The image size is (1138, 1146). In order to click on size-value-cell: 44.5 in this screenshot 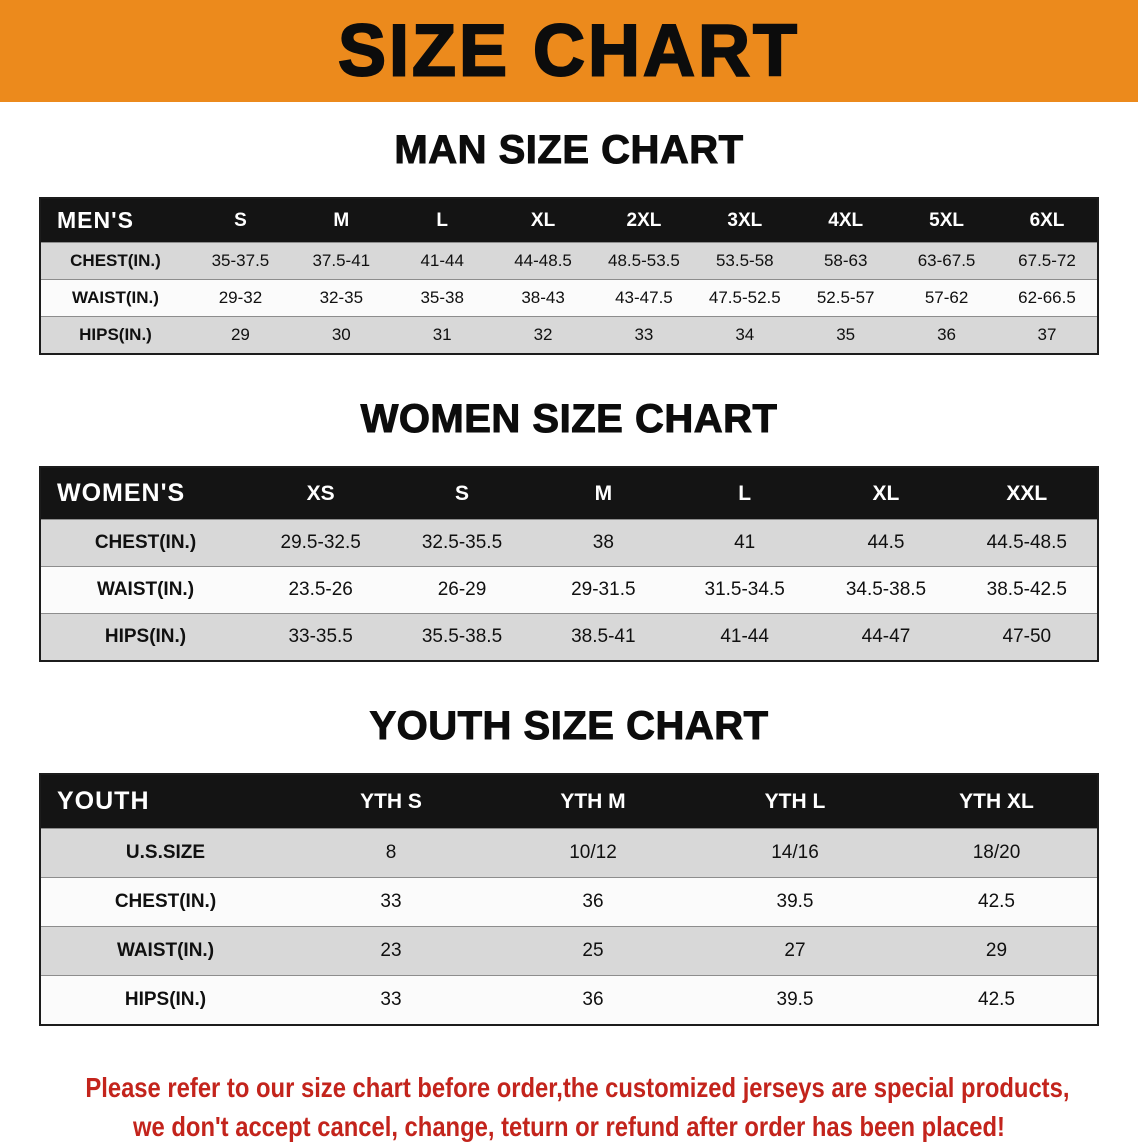, I will do `click(886, 543)`.